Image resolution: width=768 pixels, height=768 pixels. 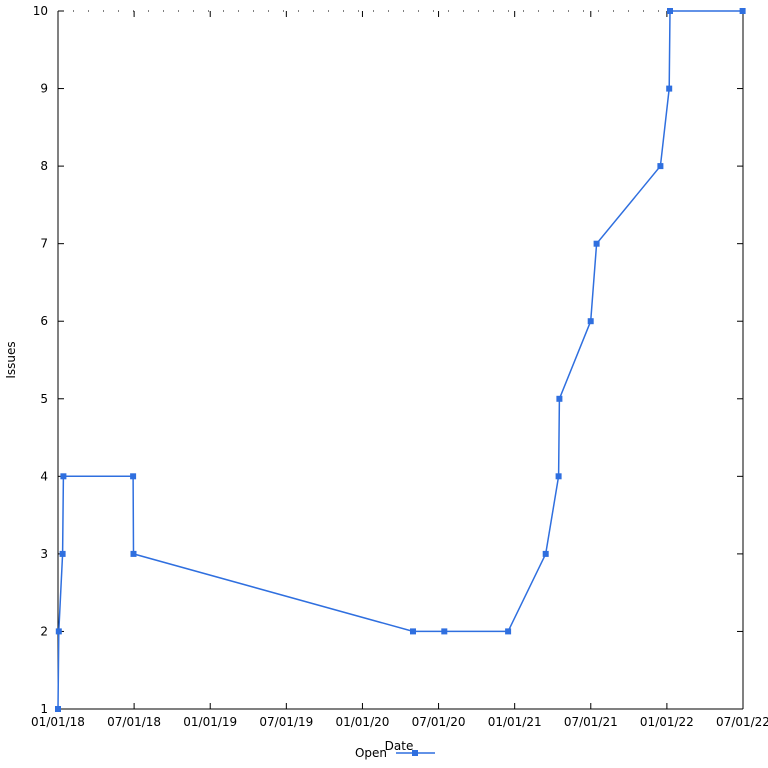 What do you see at coordinates (286, 722) in the screenshot?
I see `x-tick-label: 07/01/19` at bounding box center [286, 722].